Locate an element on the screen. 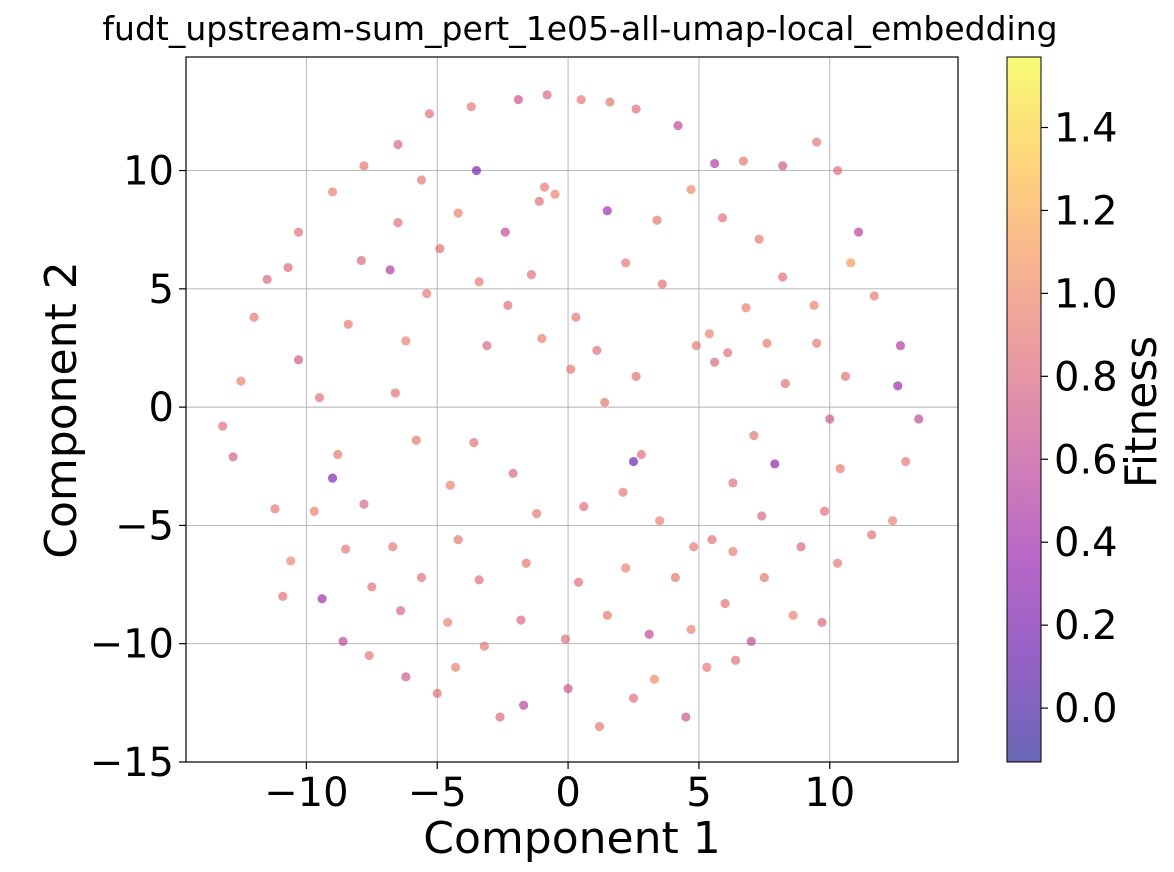 This screenshot has height=872, width=1174. colorbar-tick-label: 1.0 is located at coordinates (1086, 294).